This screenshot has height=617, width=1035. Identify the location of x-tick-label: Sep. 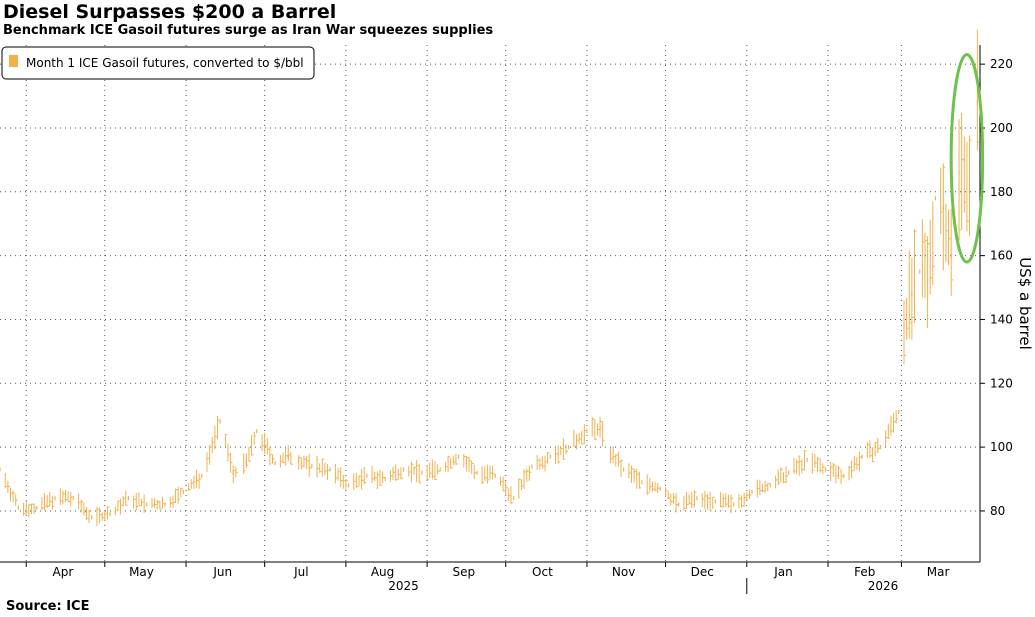
(463, 572).